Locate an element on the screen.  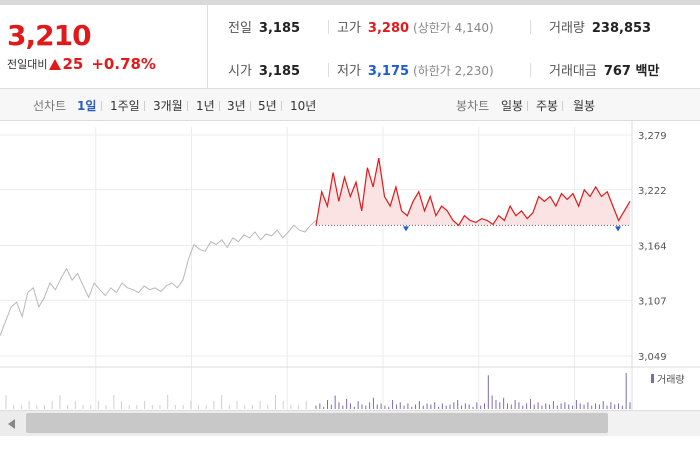
stat-label: 거래대금 is located at coordinates (573, 71).